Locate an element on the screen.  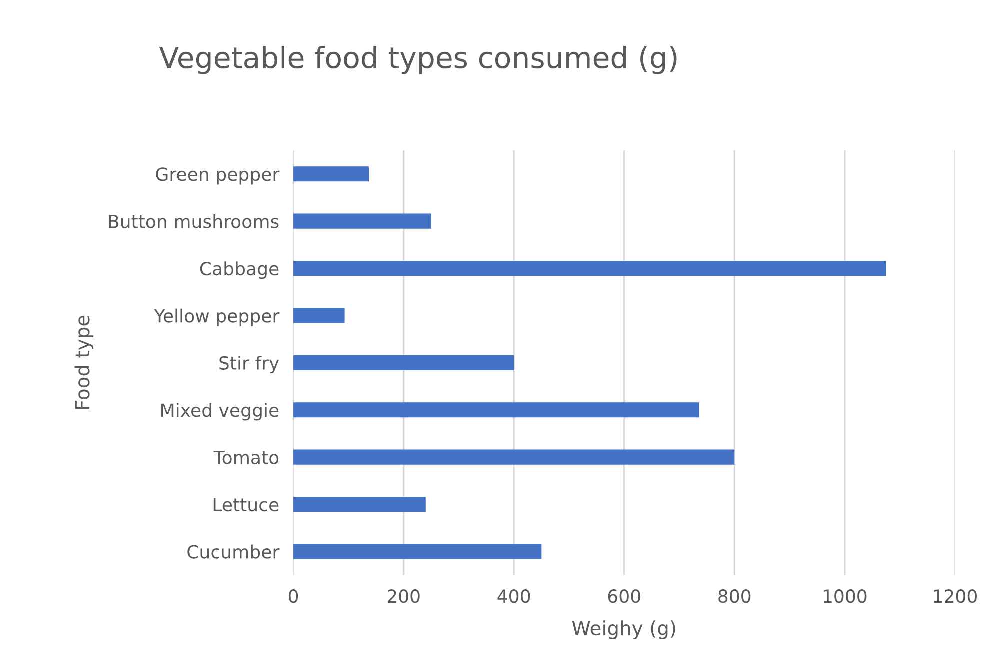
x-tick-label: 1200 is located at coordinates (955, 597).